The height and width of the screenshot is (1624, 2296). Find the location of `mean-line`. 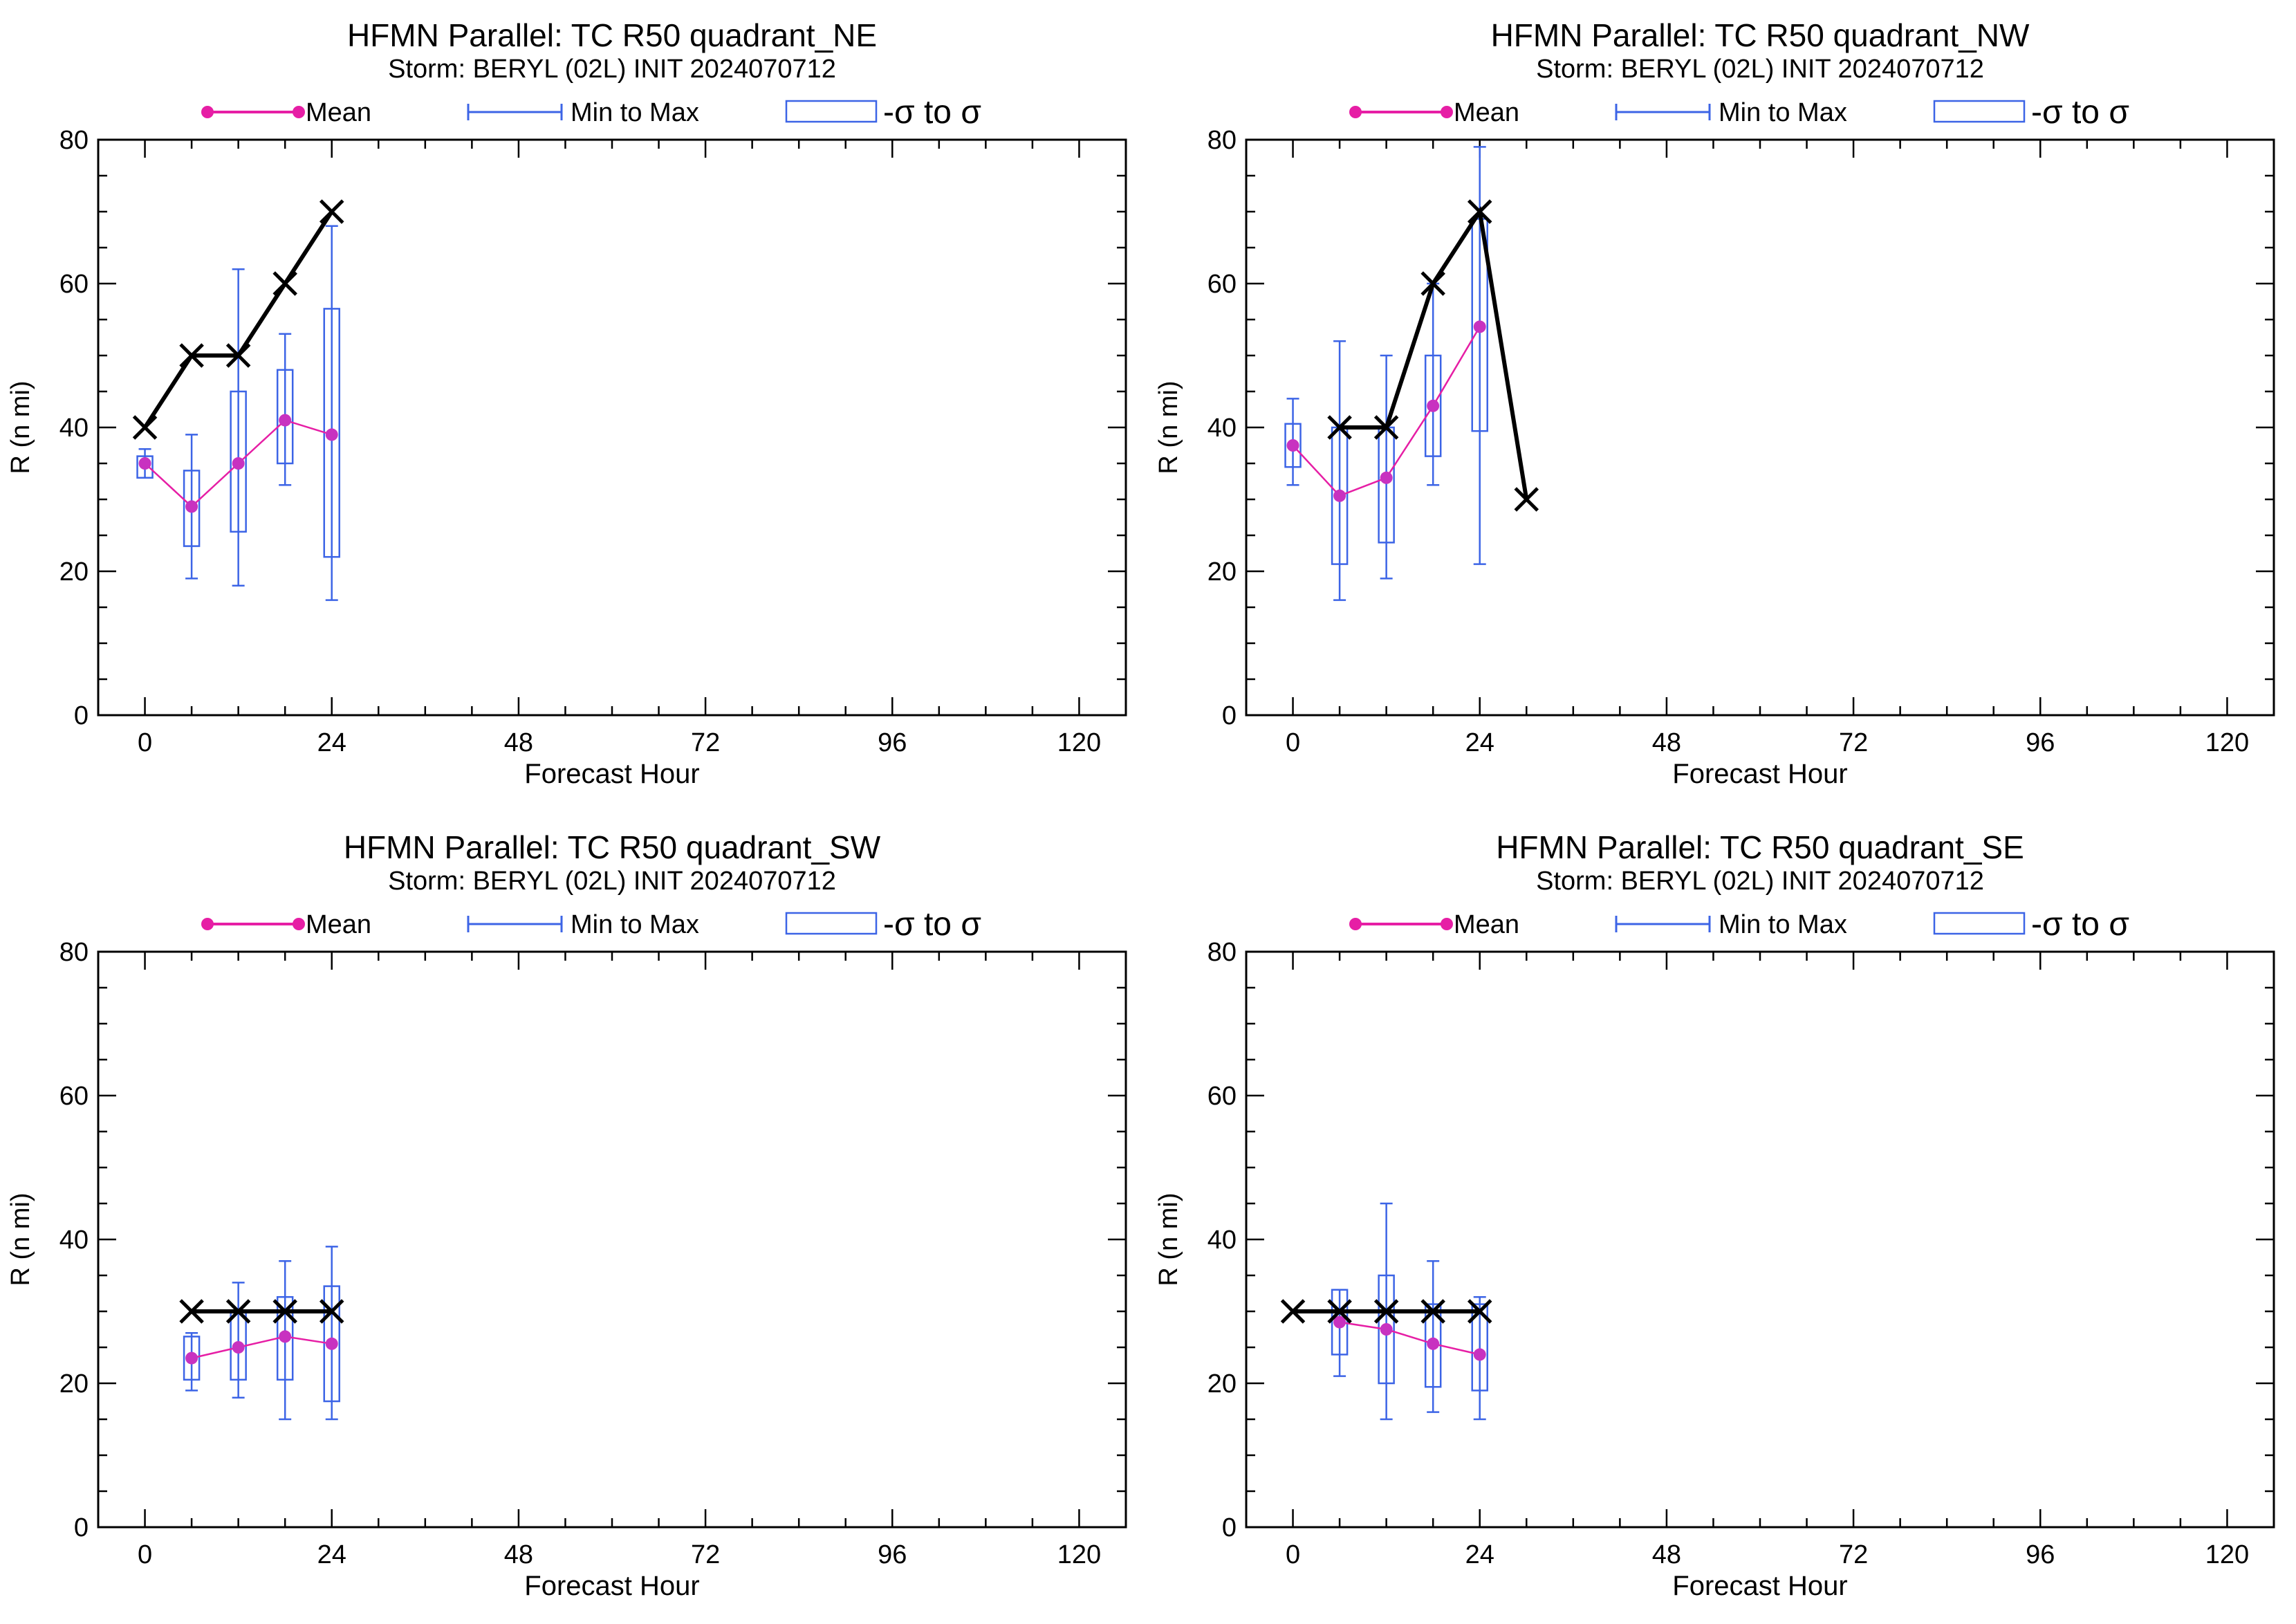

mean-line is located at coordinates (1410, 1338).